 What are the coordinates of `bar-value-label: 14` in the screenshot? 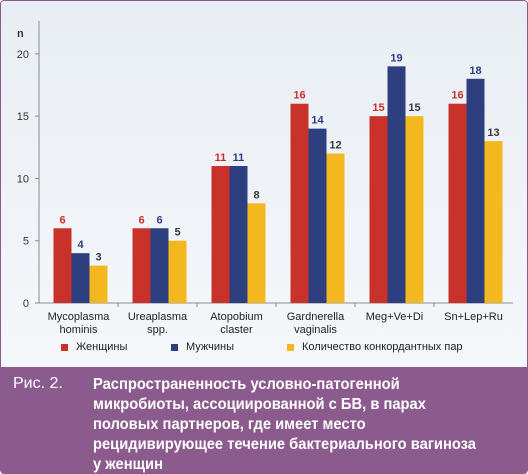 It's located at (317, 121).